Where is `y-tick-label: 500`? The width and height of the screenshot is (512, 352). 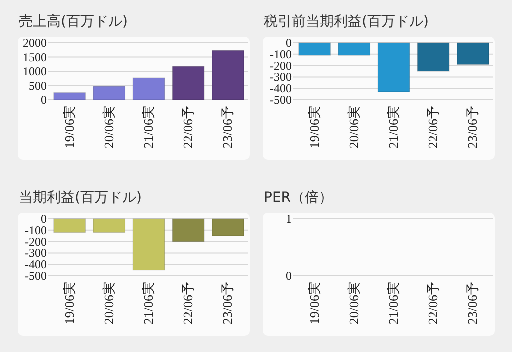 y-tick-label: 500 is located at coordinates (38, 85).